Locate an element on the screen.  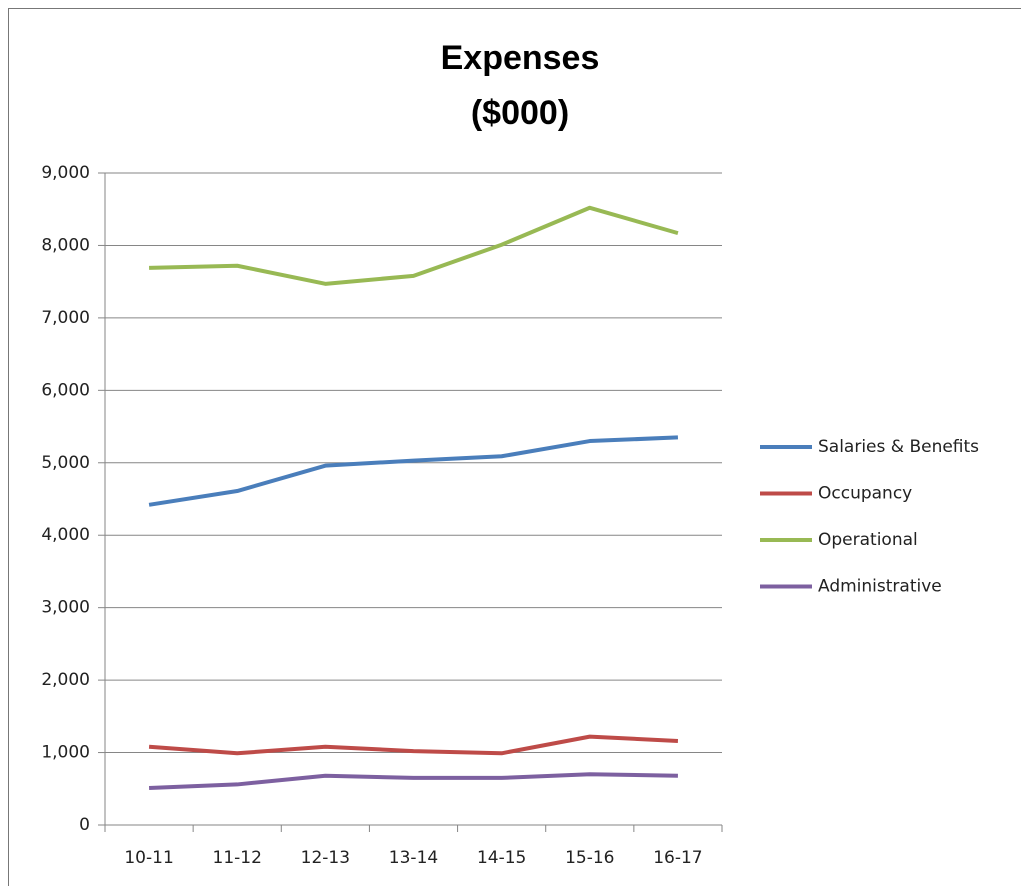
y-tick-label: 6,000 is located at coordinates (65, 390).